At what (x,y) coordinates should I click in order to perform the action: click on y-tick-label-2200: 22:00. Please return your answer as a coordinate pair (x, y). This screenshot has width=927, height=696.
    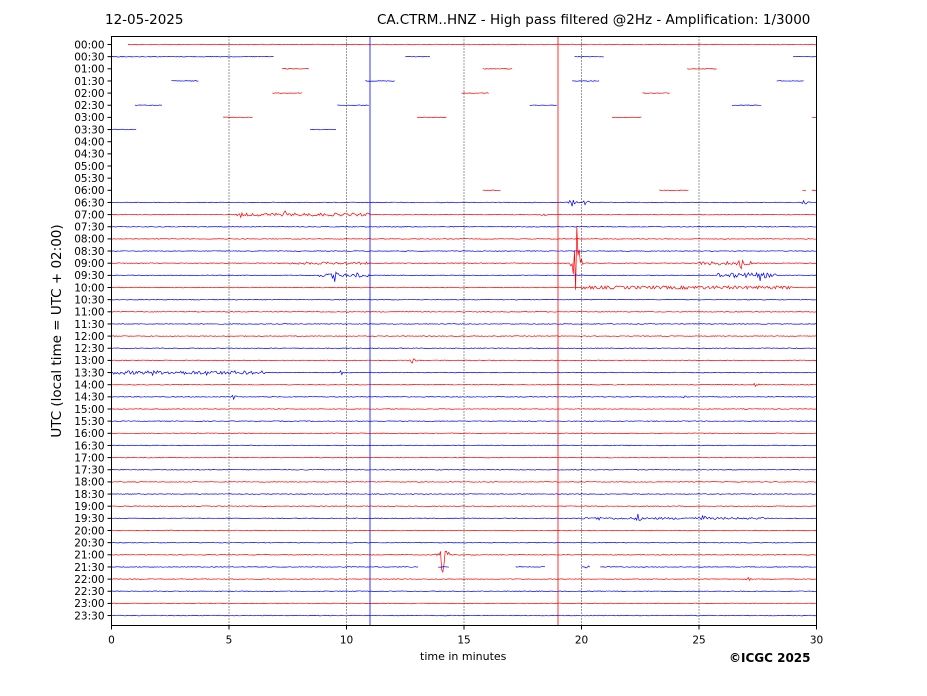
    Looking at the image, I should click on (89, 580).